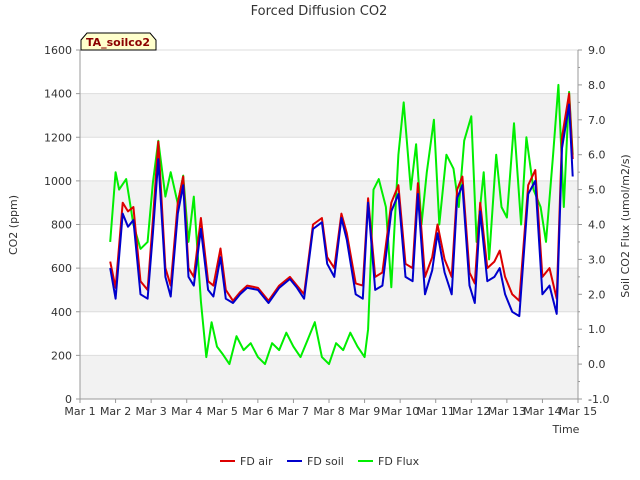 This screenshot has width=640, height=480. What do you see at coordinates (61, 355) in the screenshot?
I see `y-tick-label: 200` at bounding box center [61, 355].